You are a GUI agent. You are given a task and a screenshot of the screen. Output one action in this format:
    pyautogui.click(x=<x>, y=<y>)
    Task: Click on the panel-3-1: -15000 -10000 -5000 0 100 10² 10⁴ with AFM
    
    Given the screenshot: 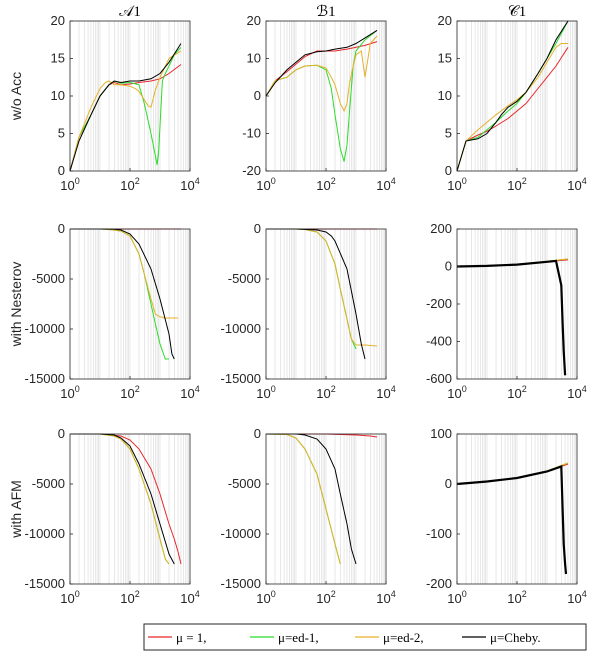 What is the action you would take?
    pyautogui.click(x=104, y=516)
    